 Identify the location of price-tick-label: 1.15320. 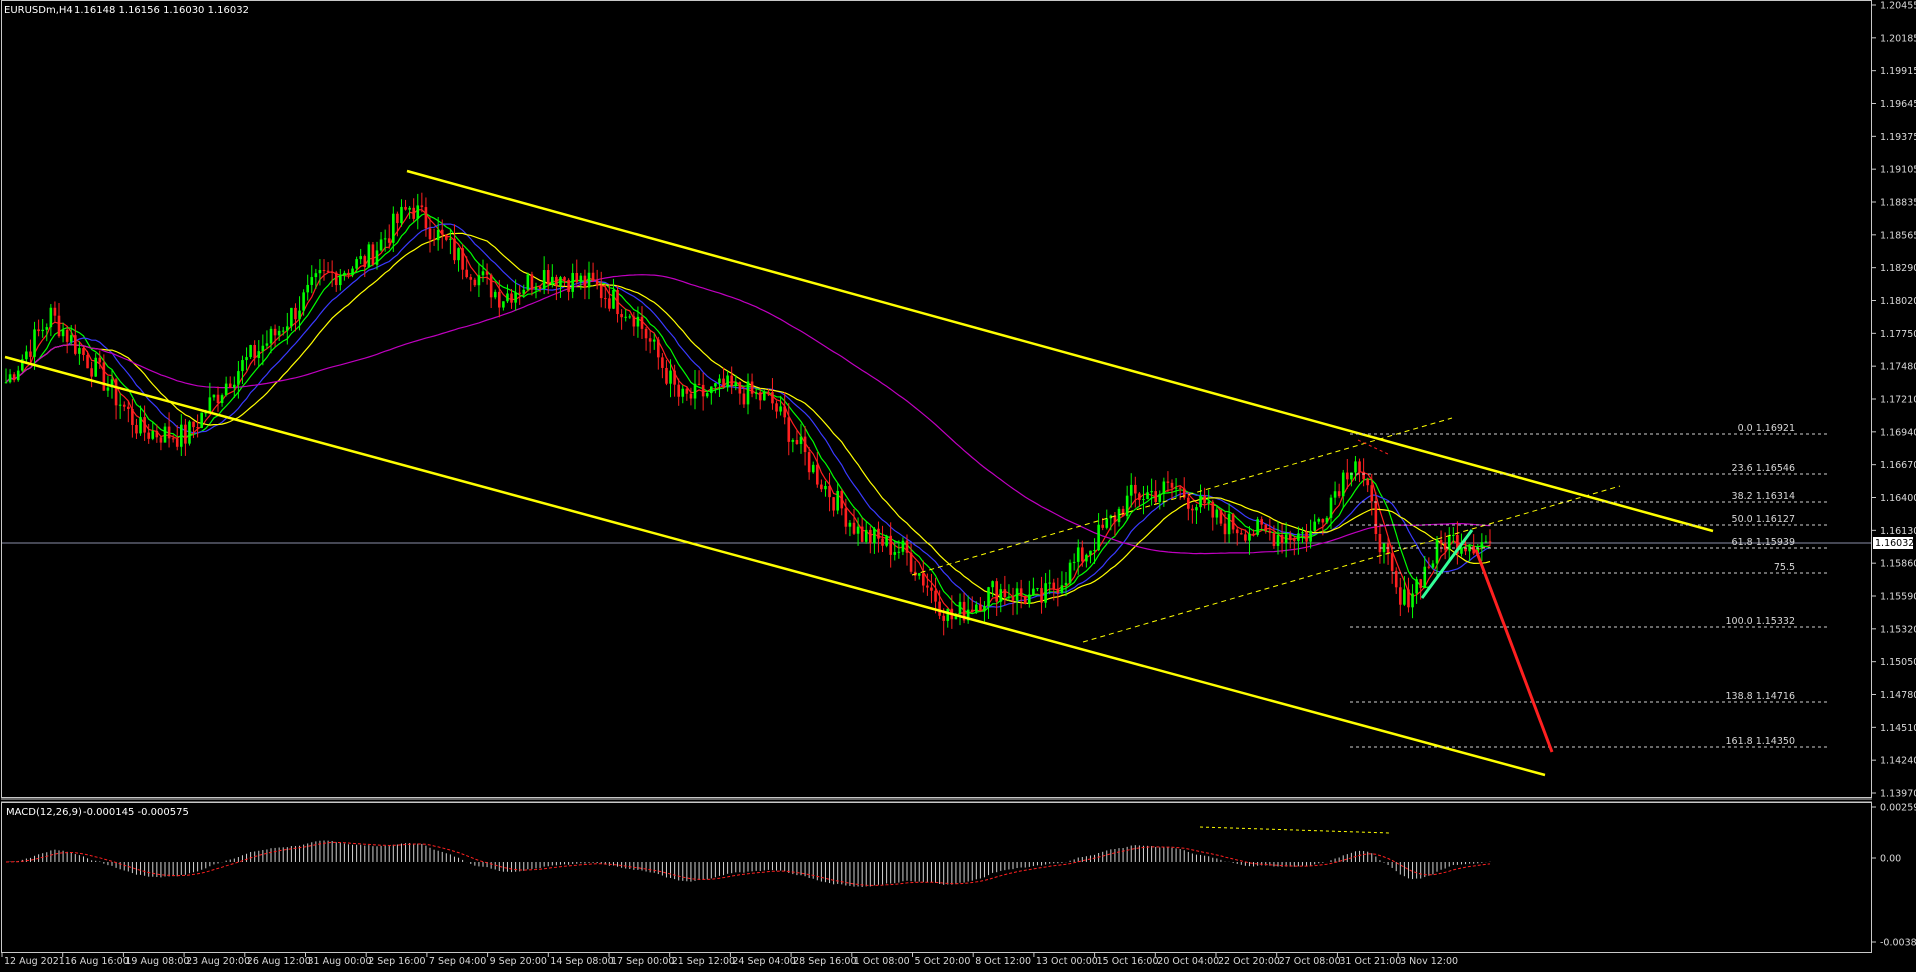
(1898, 629).